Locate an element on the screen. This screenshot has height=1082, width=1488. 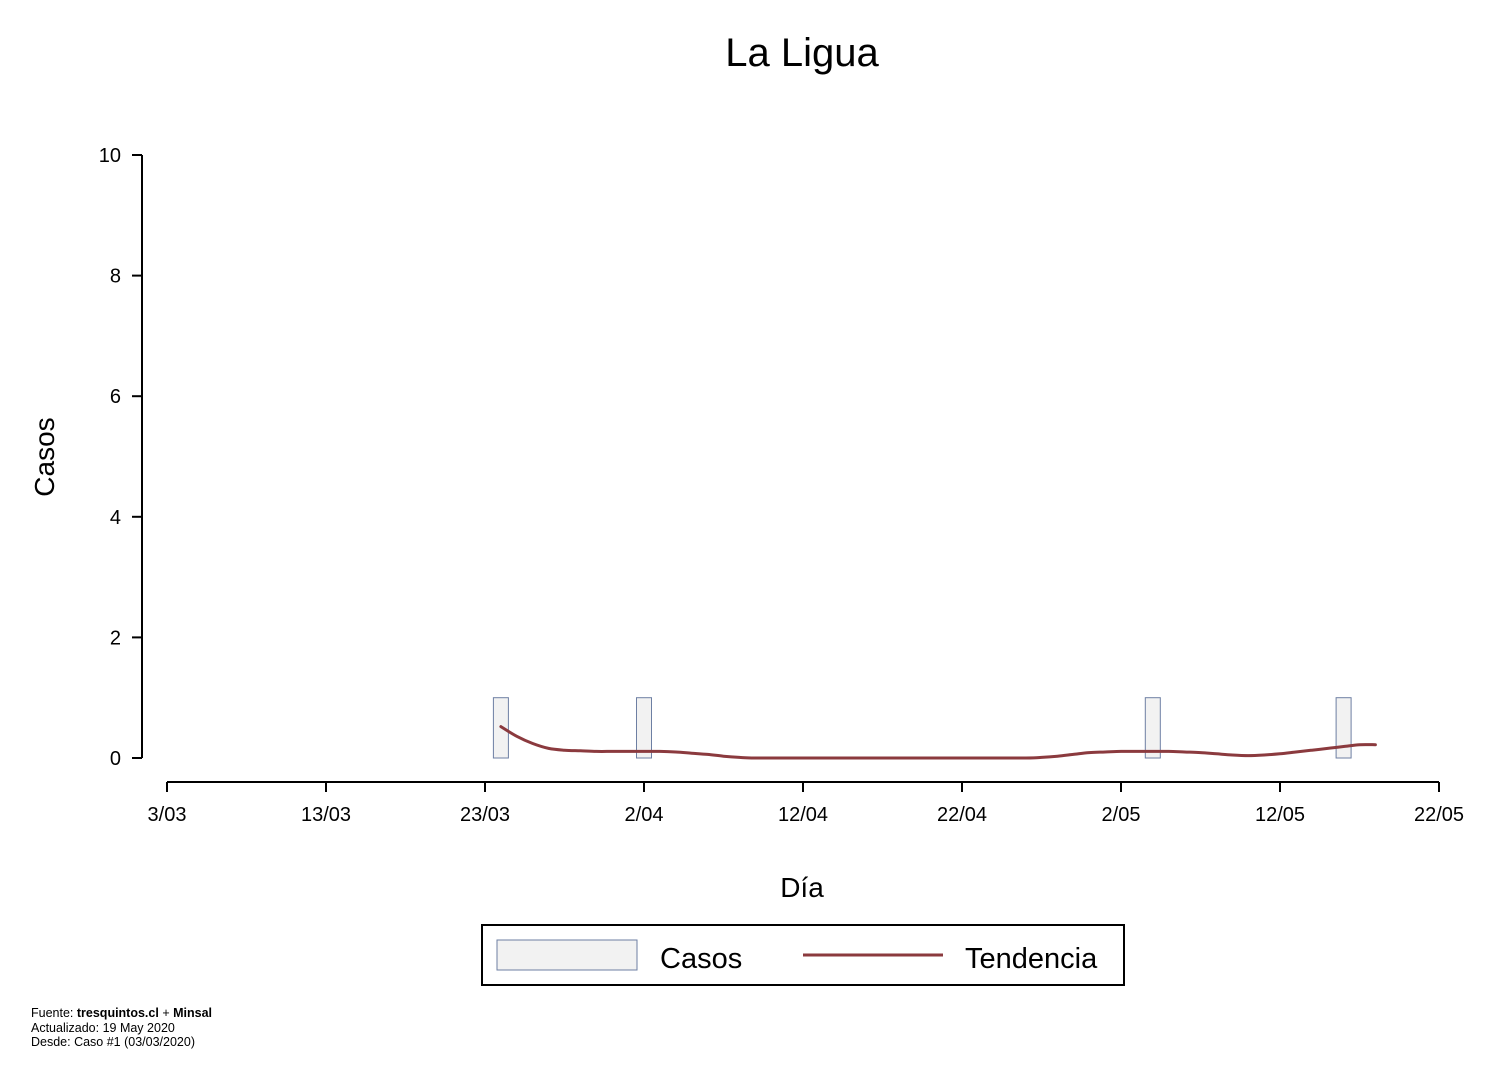
y-tick-label: 0 is located at coordinates (115, 759).